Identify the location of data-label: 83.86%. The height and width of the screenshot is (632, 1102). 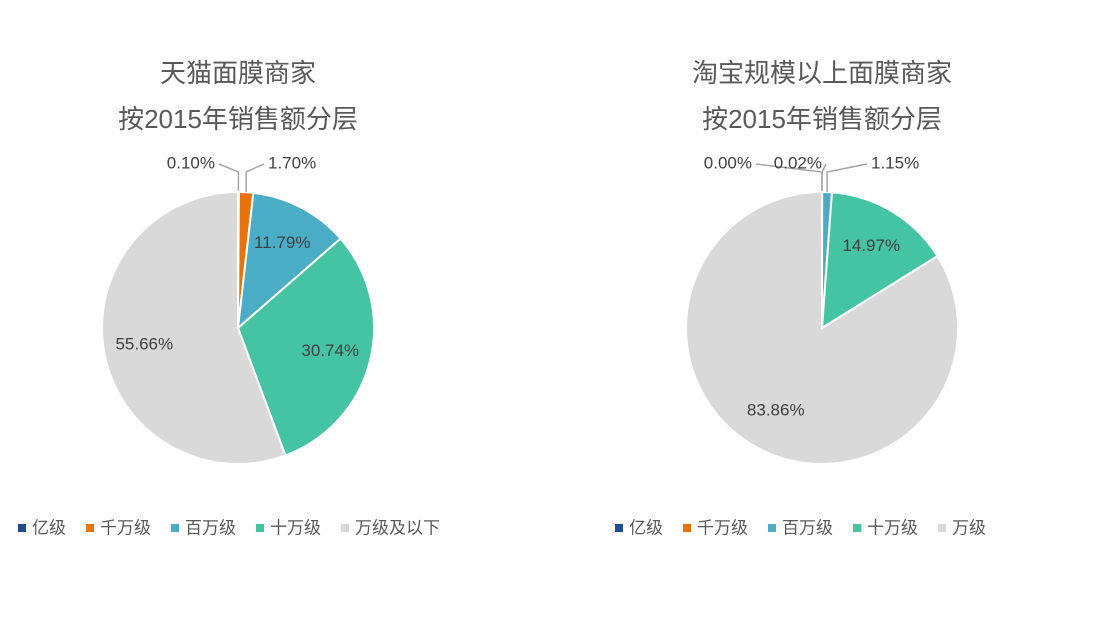
(776, 410).